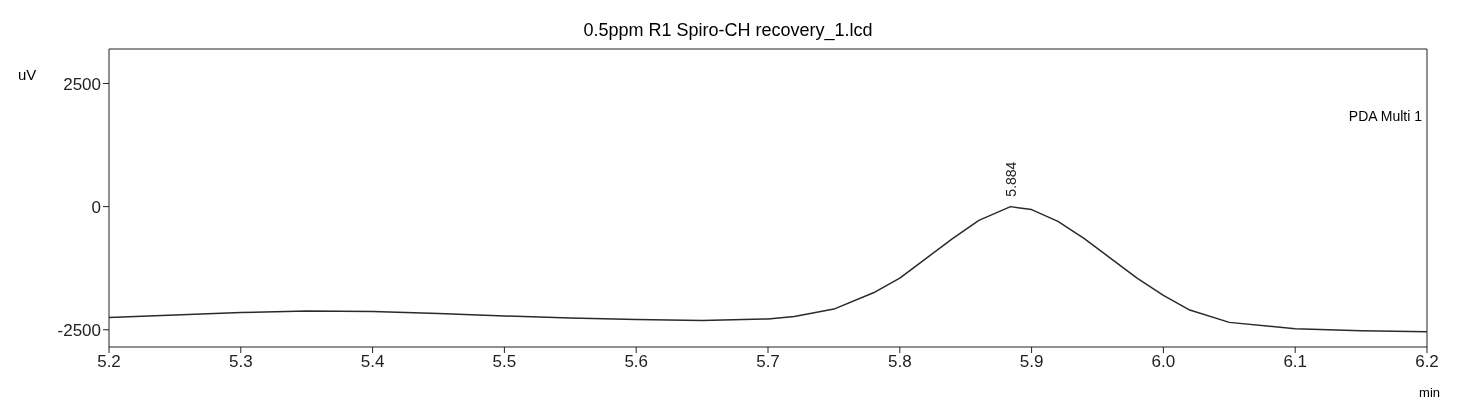  What do you see at coordinates (240, 362) in the screenshot?
I see `x-tick-label: 5.3` at bounding box center [240, 362].